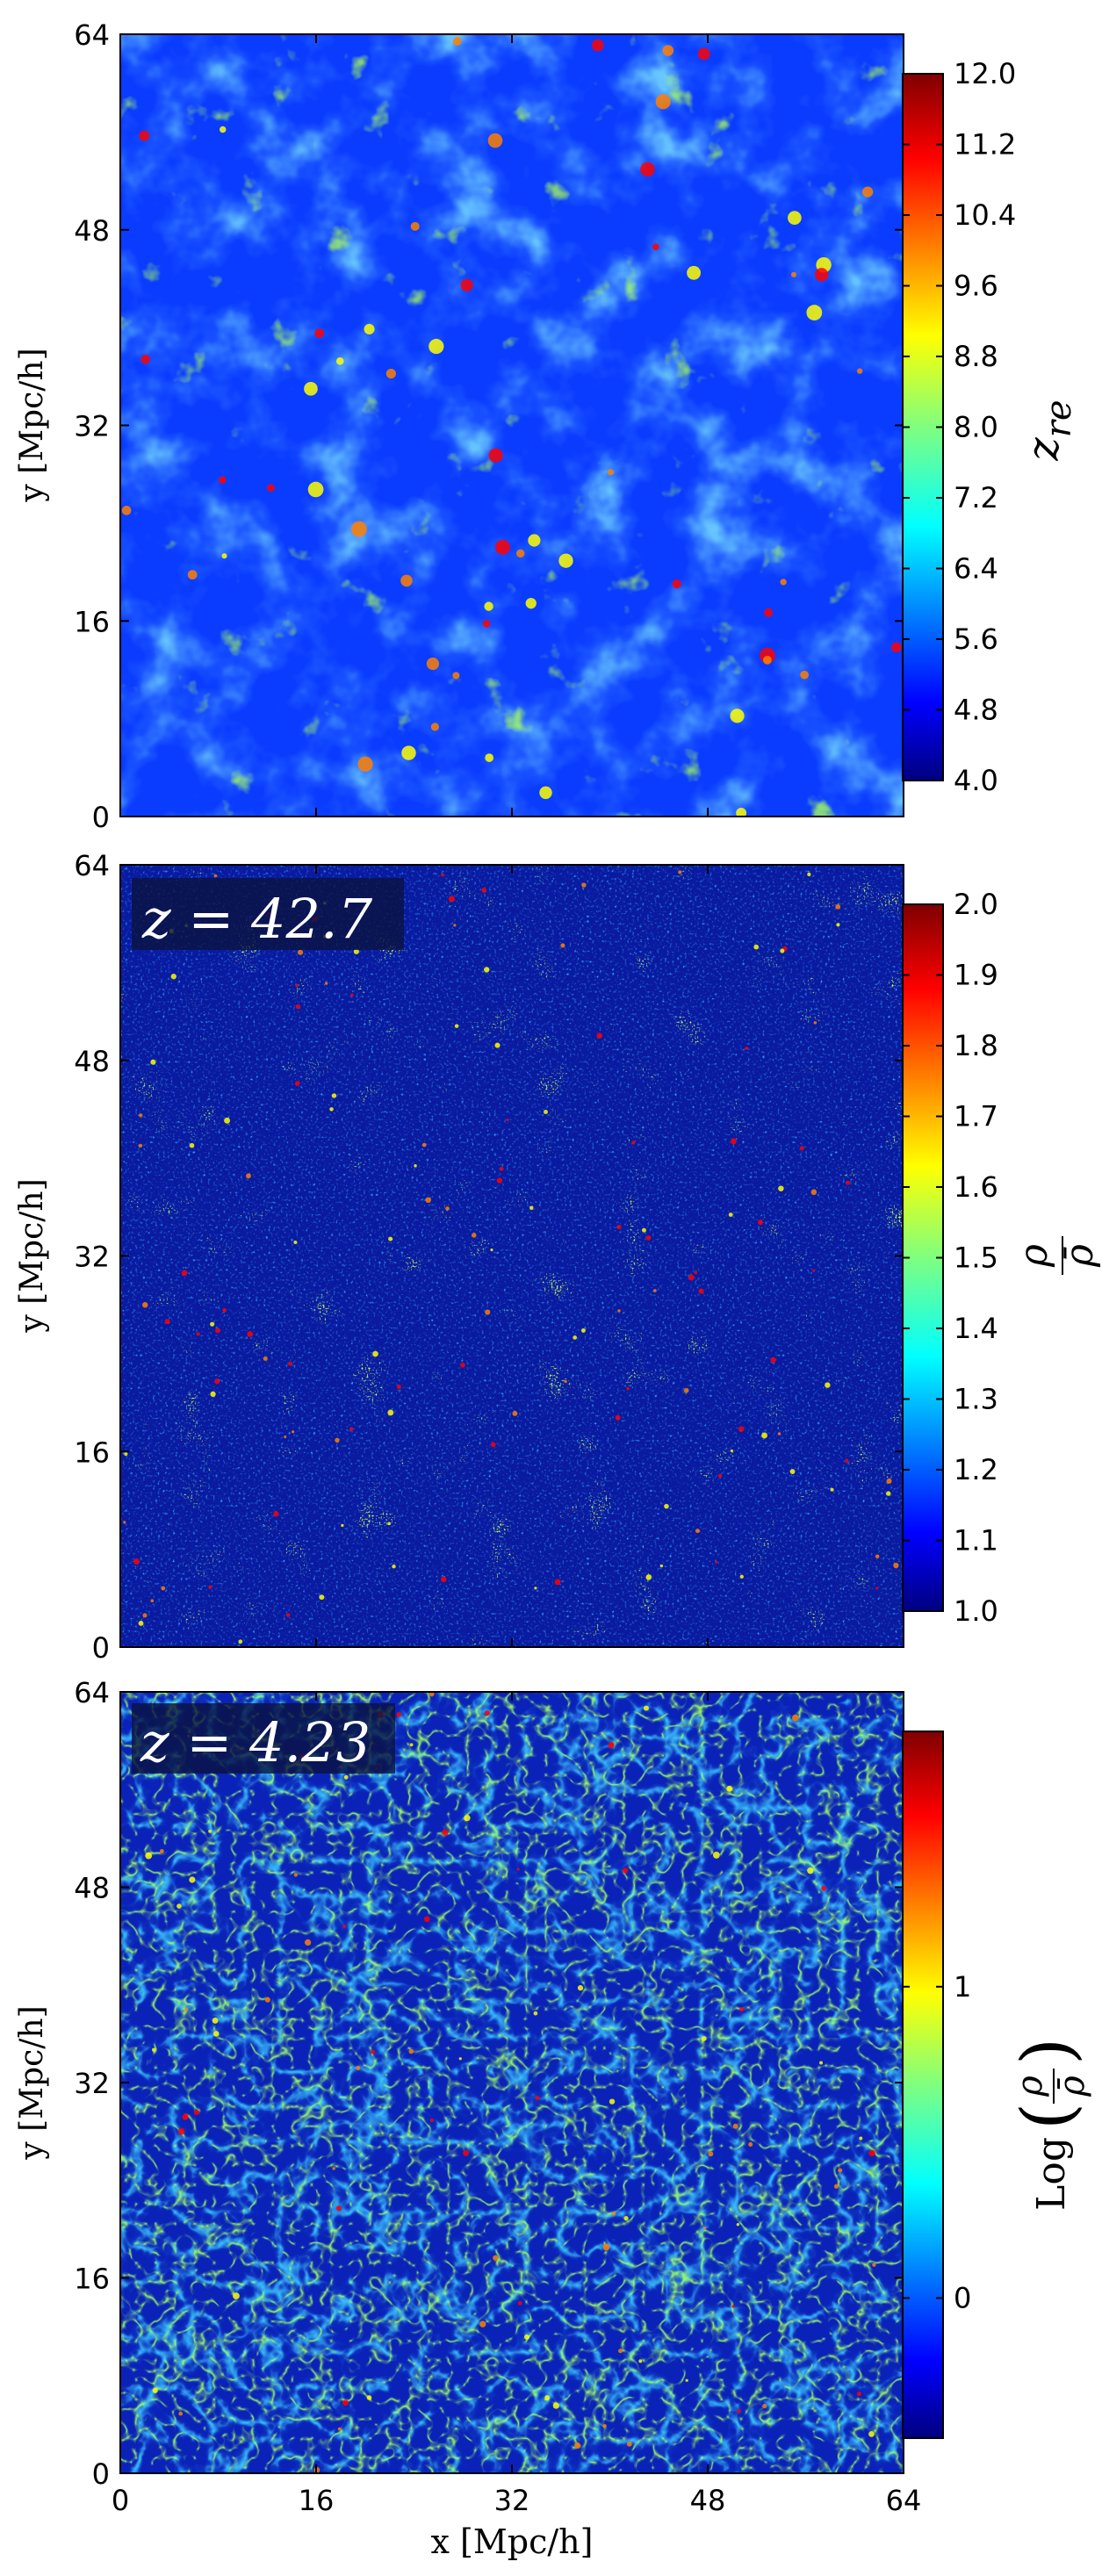 Image resolution: width=1102 pixels, height=2576 pixels. I want to click on colorbar-tick-label: 2.0, so click(976, 904).